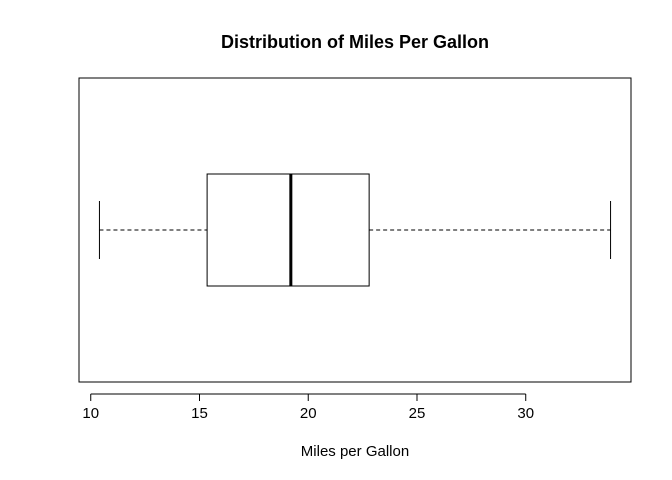  What do you see at coordinates (355, 451) in the screenshot?
I see `x-axis-label: Miles per Gallon` at bounding box center [355, 451].